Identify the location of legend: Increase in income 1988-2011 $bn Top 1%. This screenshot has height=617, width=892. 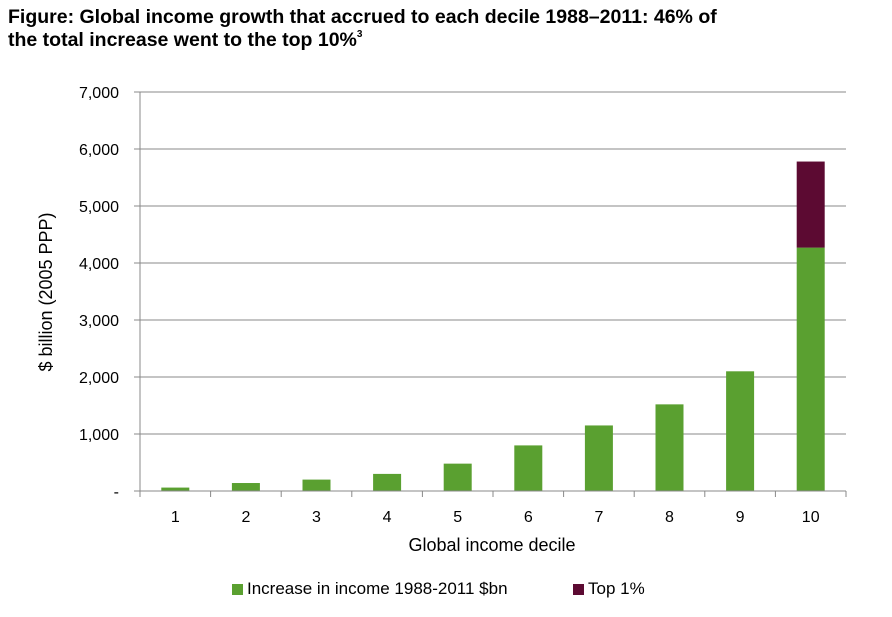
(446, 591).